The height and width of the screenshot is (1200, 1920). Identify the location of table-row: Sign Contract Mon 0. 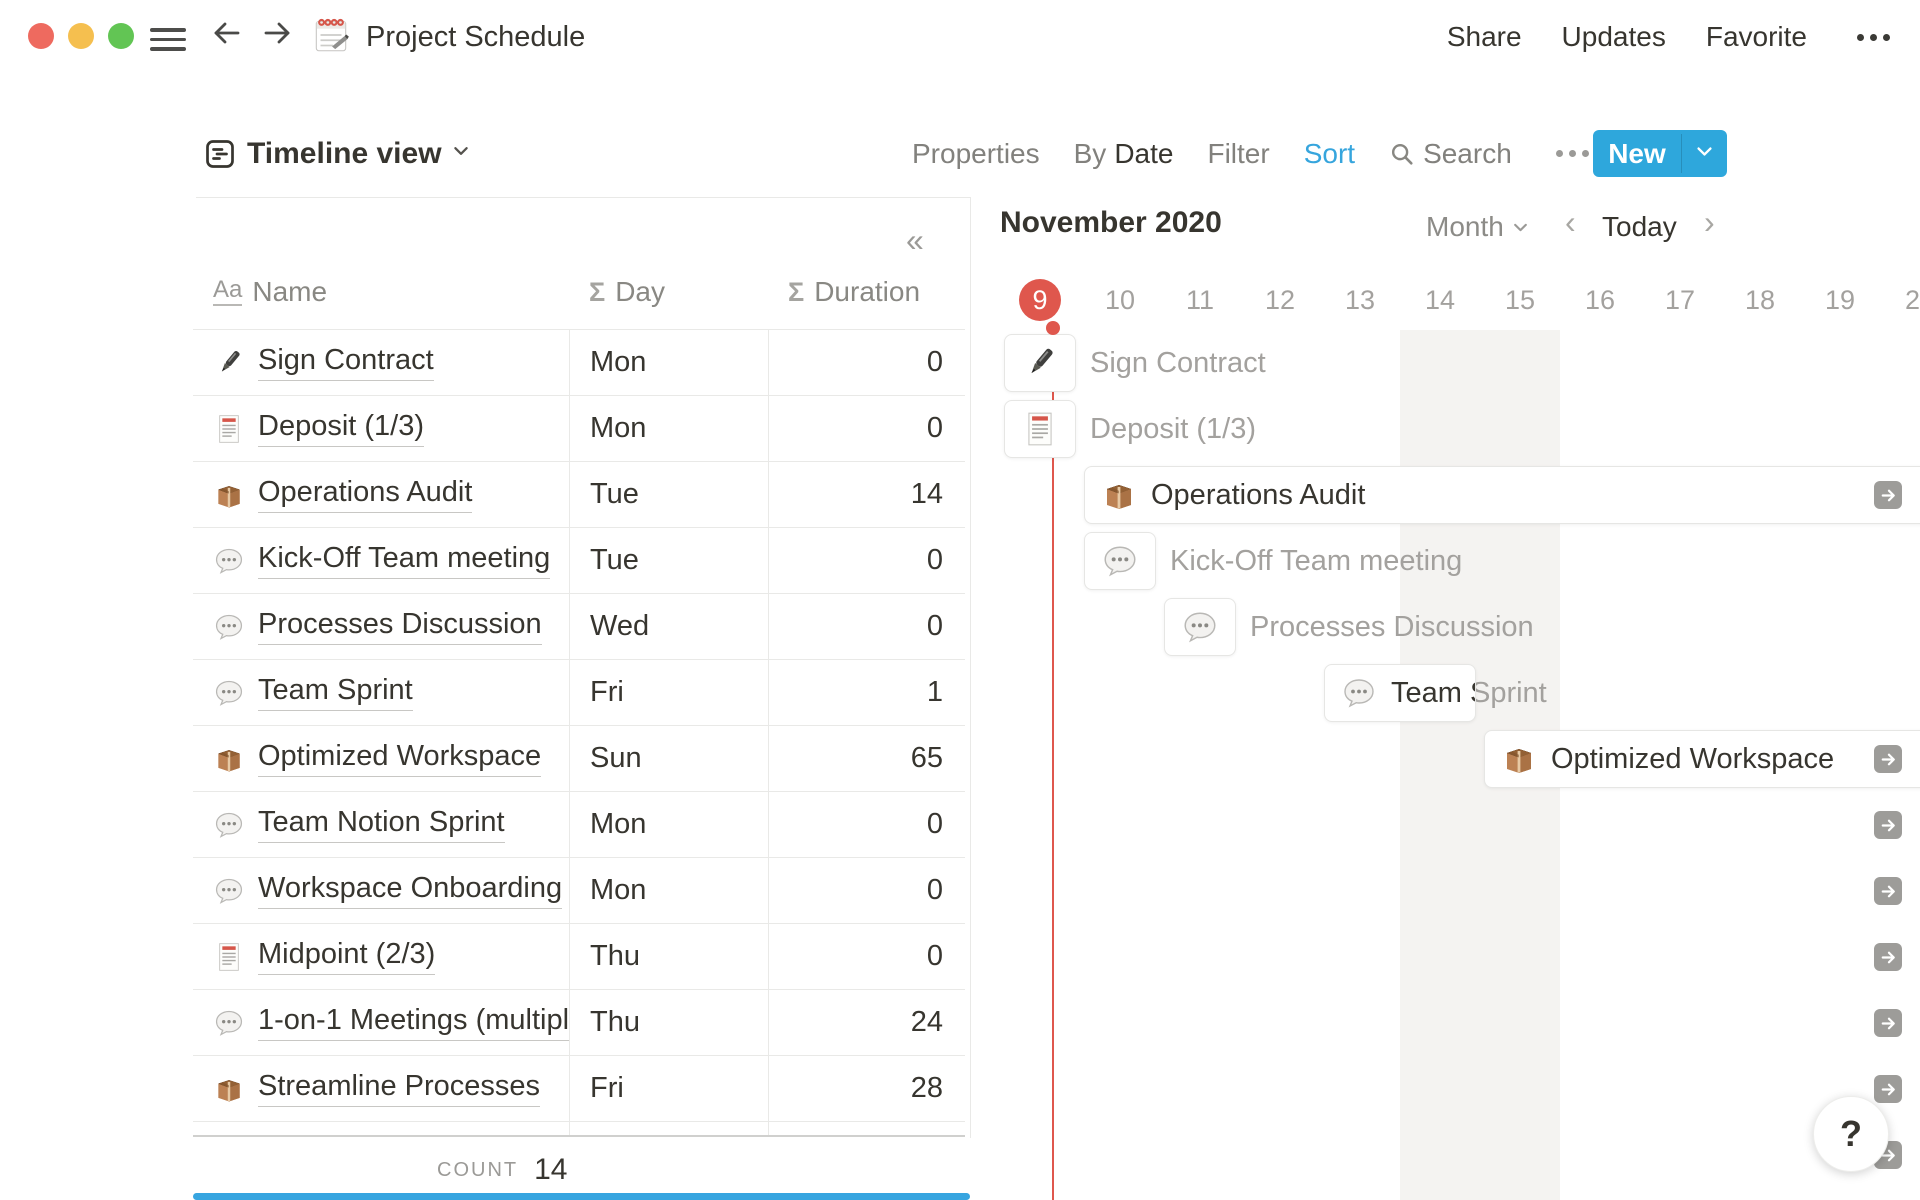
(579, 363).